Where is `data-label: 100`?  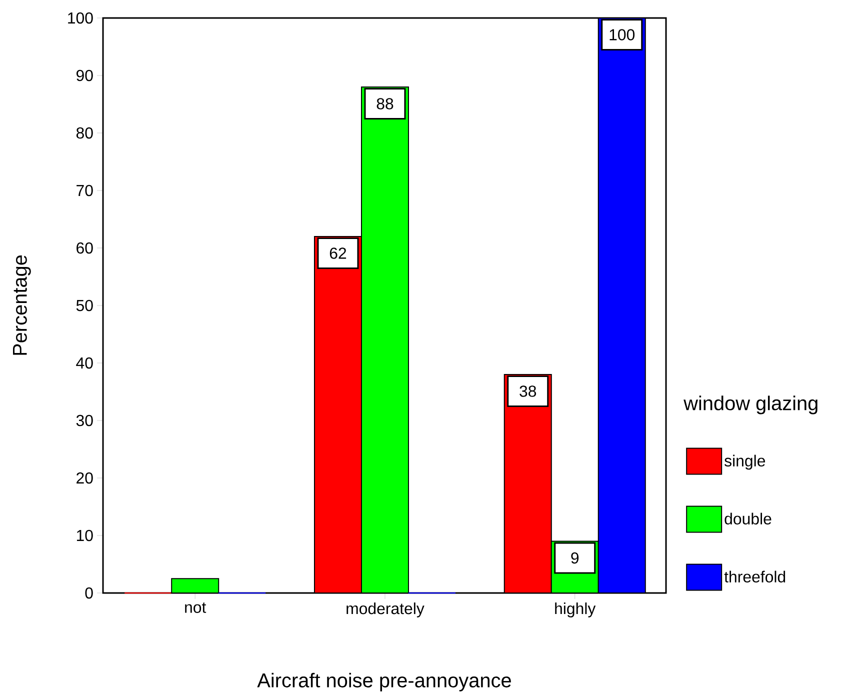
data-label: 100 is located at coordinates (622, 34).